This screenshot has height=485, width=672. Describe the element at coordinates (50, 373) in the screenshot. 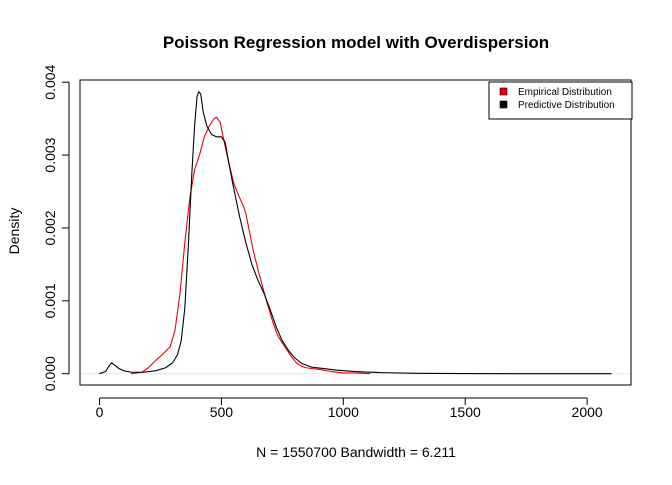

I see `y-tick-label: 0.000` at that location.